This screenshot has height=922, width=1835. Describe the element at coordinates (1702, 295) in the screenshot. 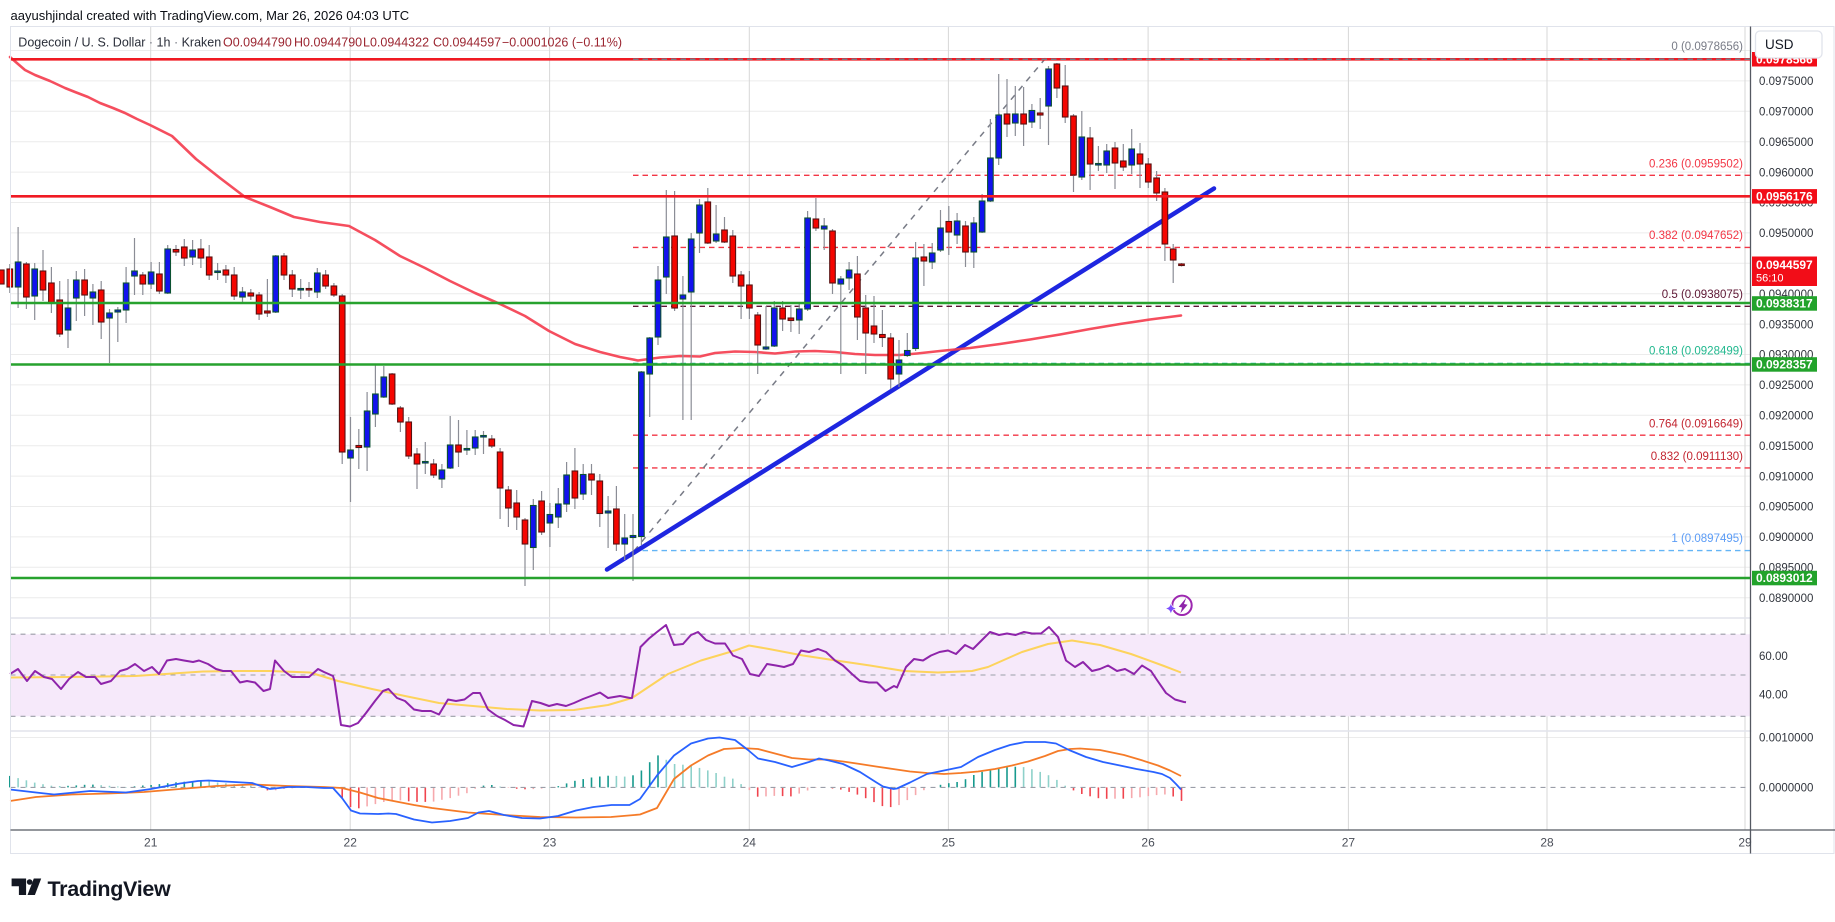

I see `svg-text: 0.5 (0.0938075)` at that location.